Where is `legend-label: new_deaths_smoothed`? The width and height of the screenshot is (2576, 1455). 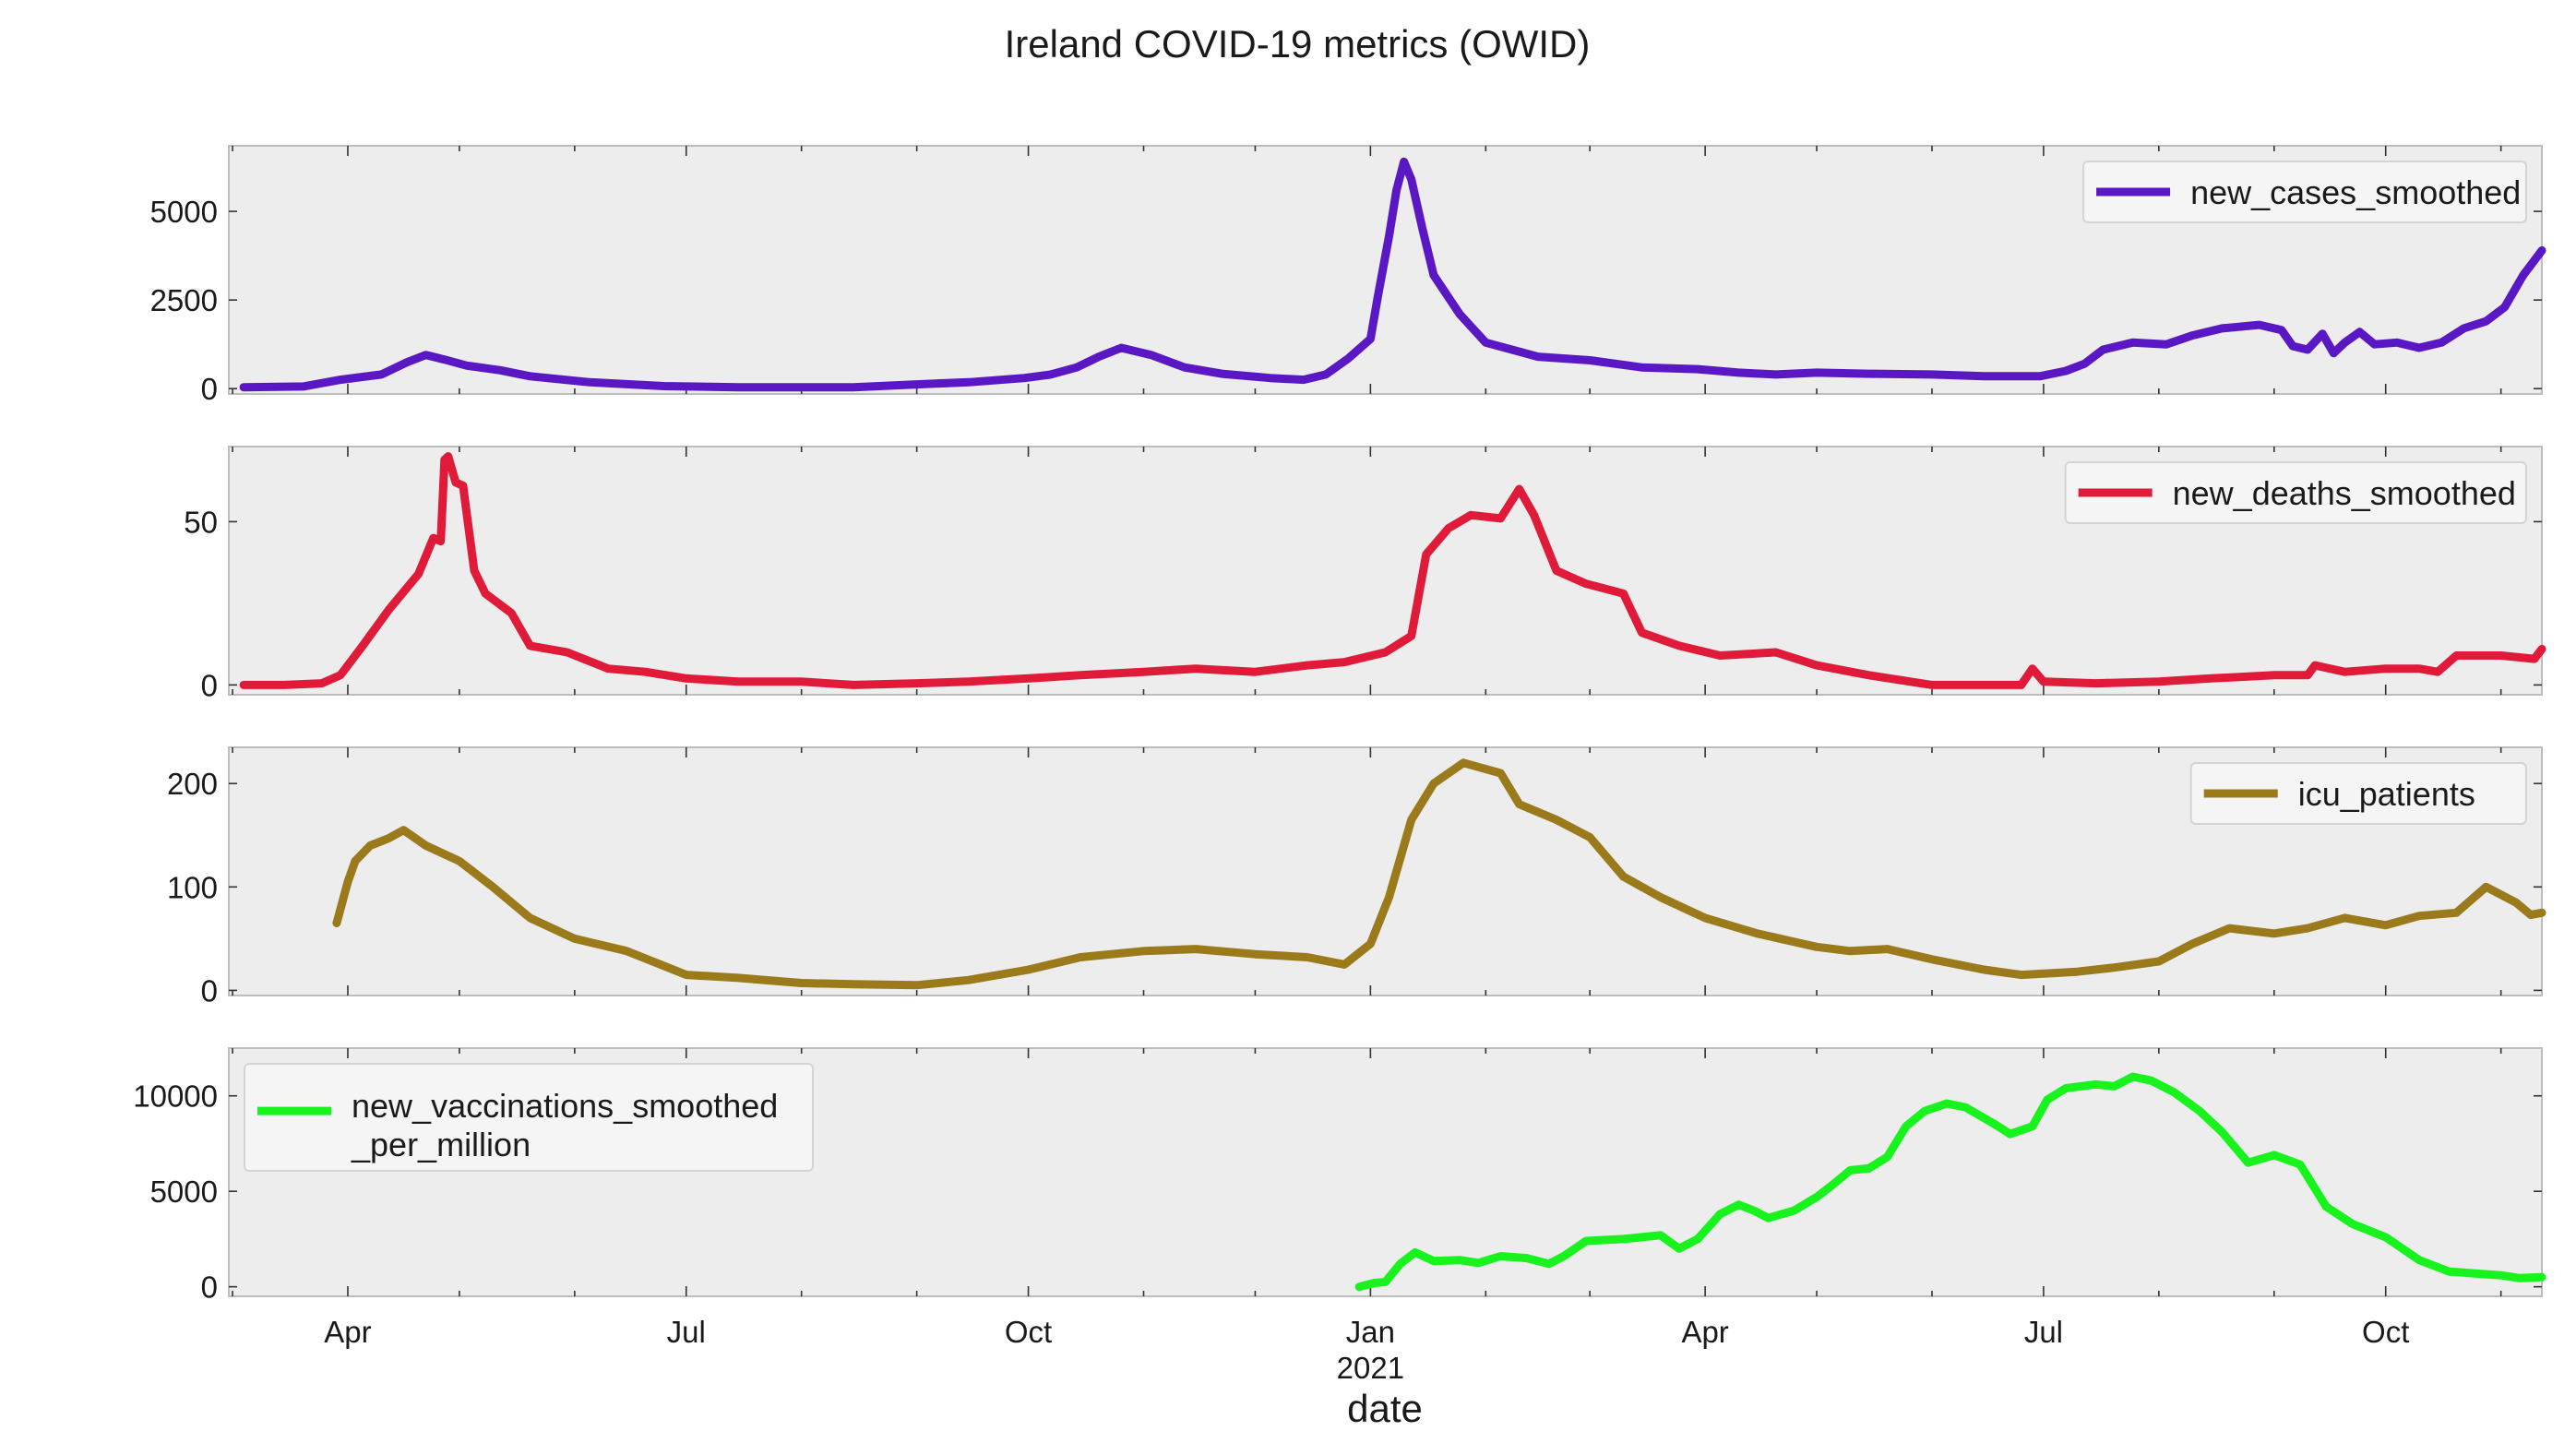 legend-label: new_deaths_smoothed is located at coordinates (2345, 493).